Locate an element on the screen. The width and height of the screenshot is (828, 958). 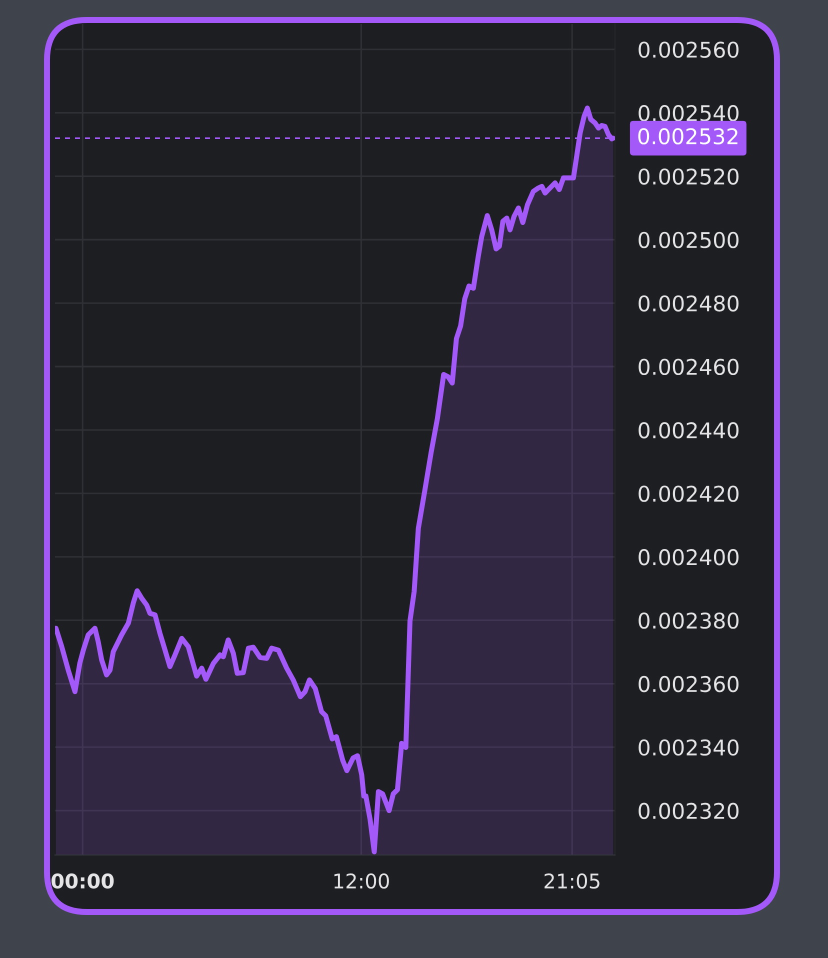
y-tick-label: 0.002520 is located at coordinates (688, 176).